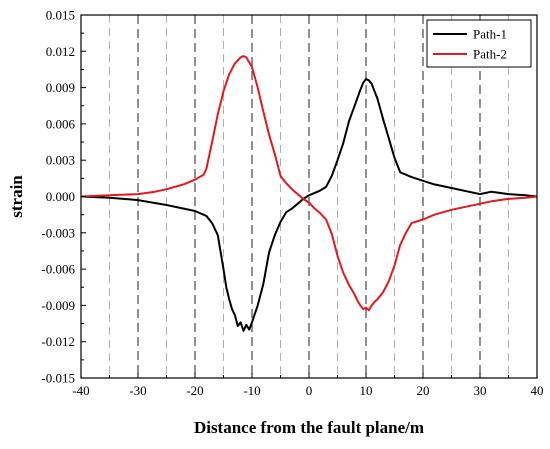 The image size is (550, 449). I want to click on y-tick-label: -0.012, so click(58, 341).